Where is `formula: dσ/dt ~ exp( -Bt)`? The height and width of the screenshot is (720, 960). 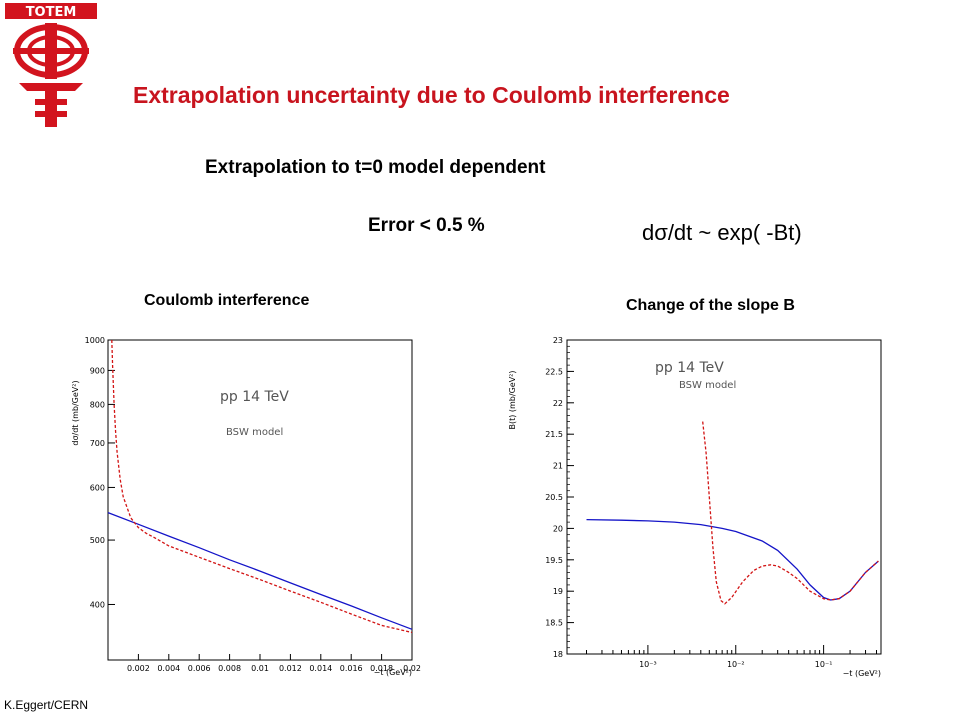 formula: dσ/dt ~ exp( -Bt) is located at coordinates (722, 232).